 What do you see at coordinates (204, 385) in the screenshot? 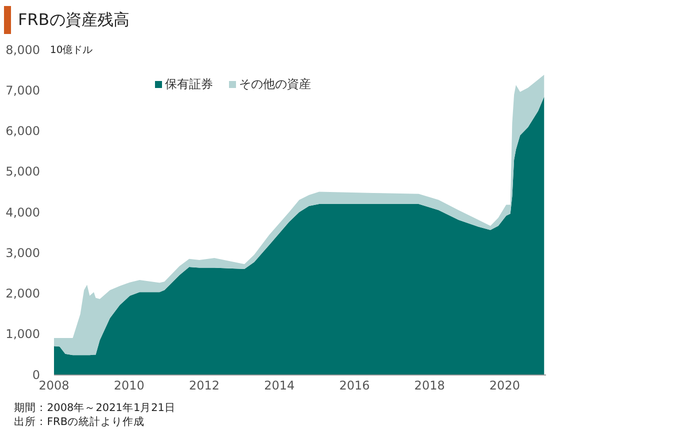
I see `x-tick-label: 2012` at bounding box center [204, 385].